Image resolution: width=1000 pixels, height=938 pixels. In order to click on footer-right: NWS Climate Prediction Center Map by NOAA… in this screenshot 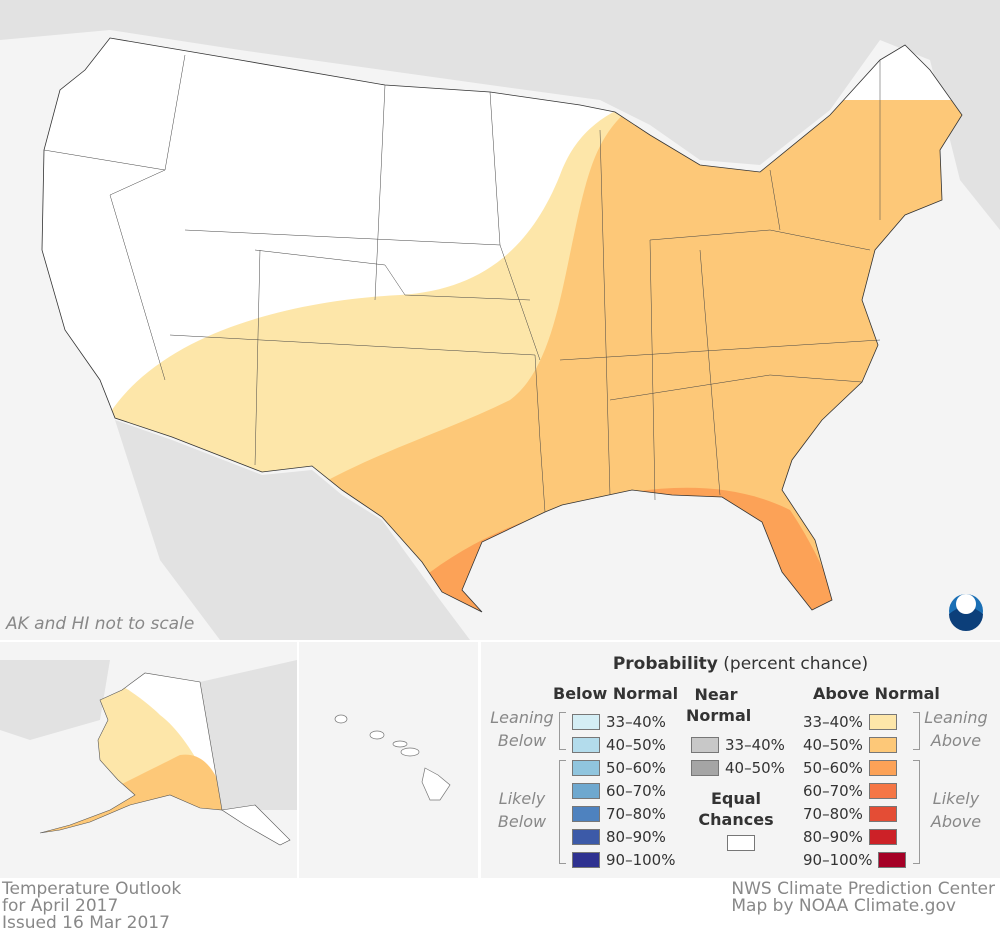, I will do `click(863, 897)`.